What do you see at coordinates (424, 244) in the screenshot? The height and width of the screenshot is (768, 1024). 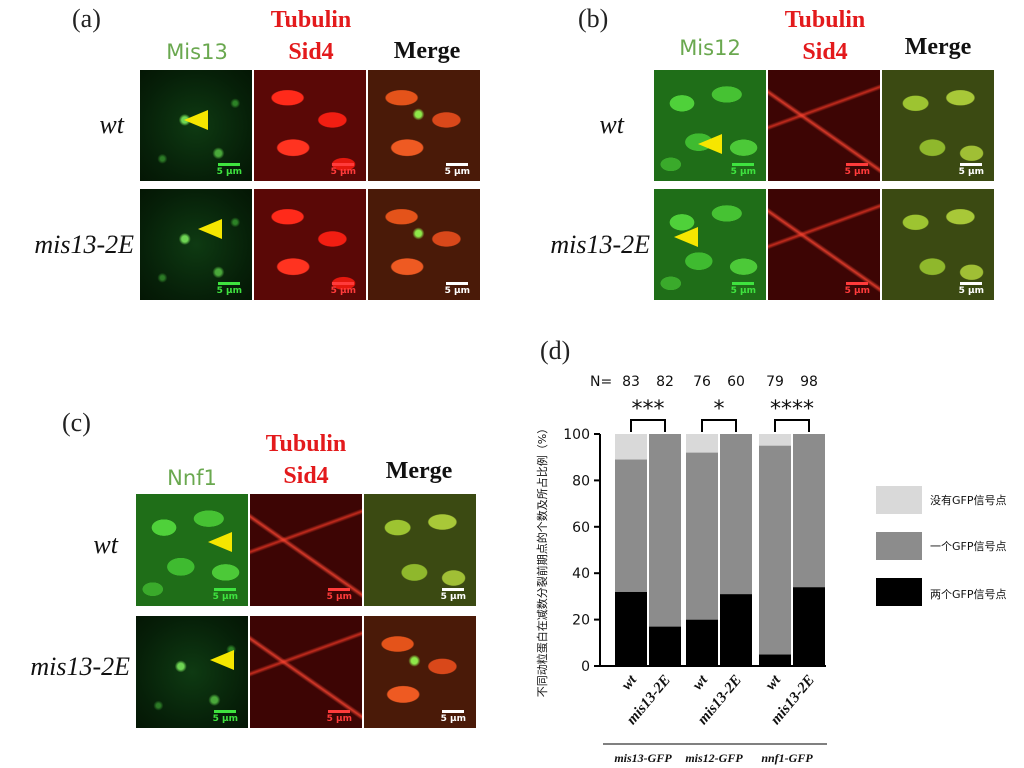 I see `panel-a-merge-mutant-image: 5 μm` at bounding box center [424, 244].